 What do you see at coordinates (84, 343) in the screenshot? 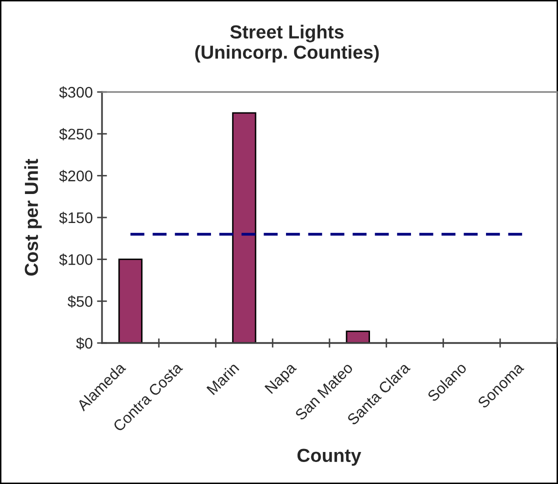
I see `y-tick-label: $0` at bounding box center [84, 343].